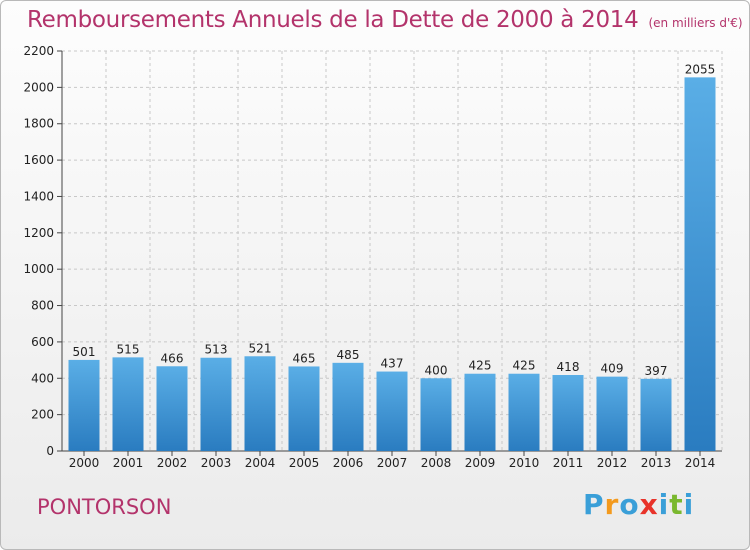  I want to click on data-label-2014: 2055, so click(700, 69).